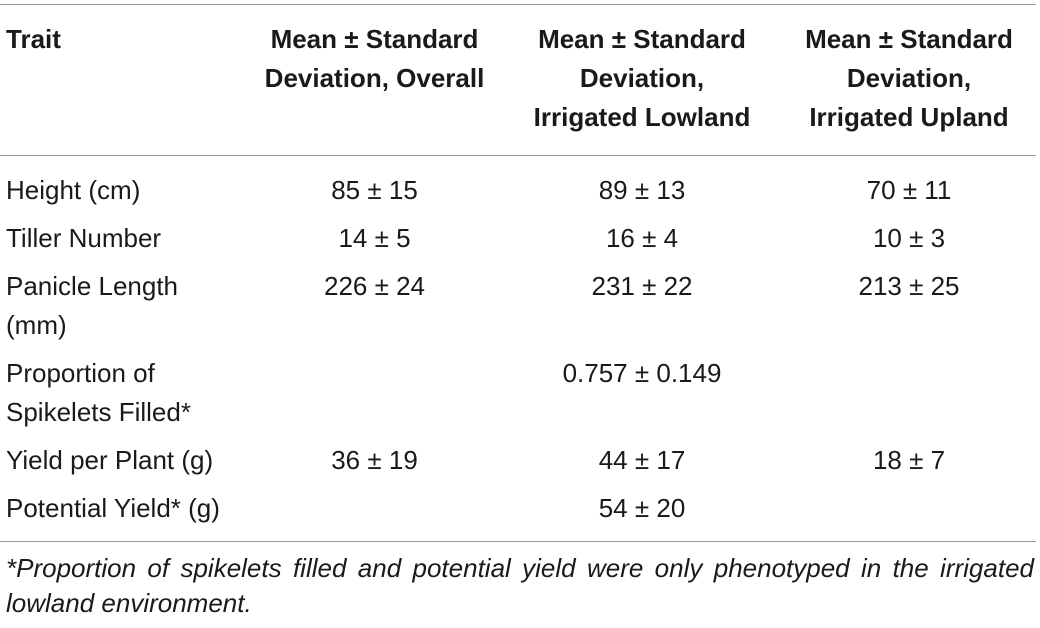 This screenshot has height=628, width=1040. Describe the element at coordinates (84, 238) in the screenshot. I see `row-tiller-trait: Tiller Number` at that location.